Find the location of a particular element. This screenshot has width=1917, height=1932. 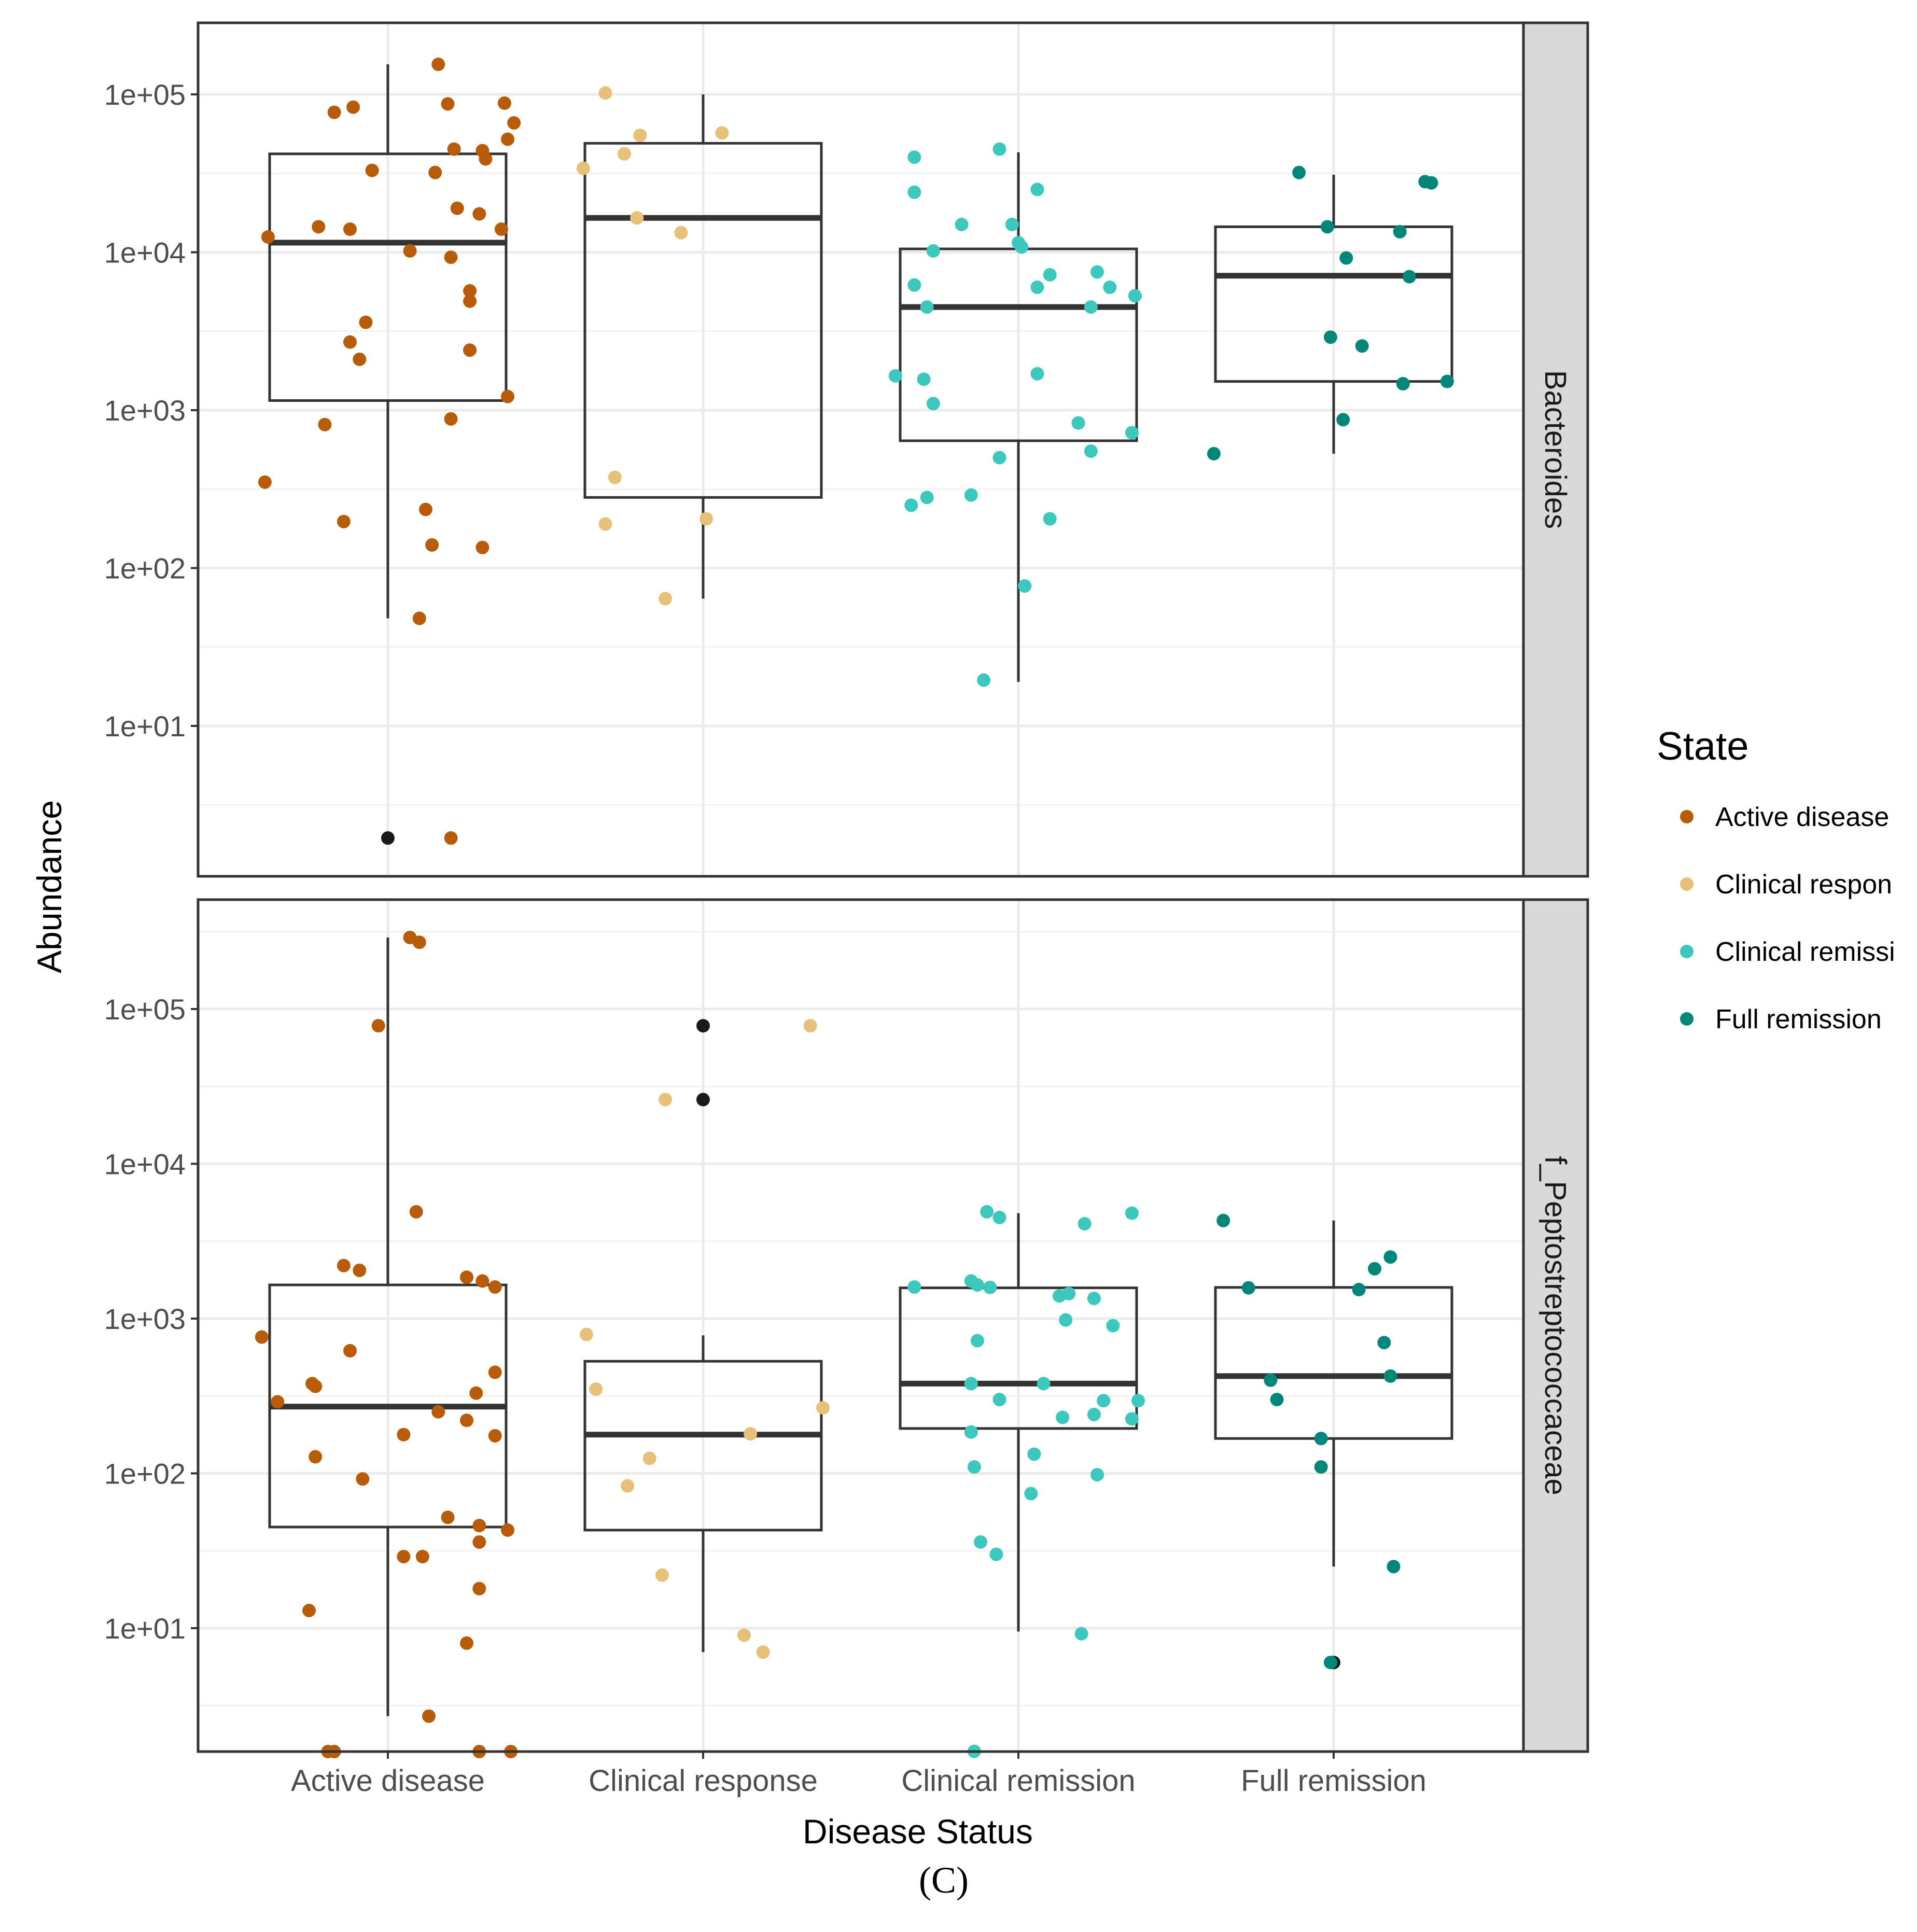

y-tick-label: 1e+02 is located at coordinates (145, 568).